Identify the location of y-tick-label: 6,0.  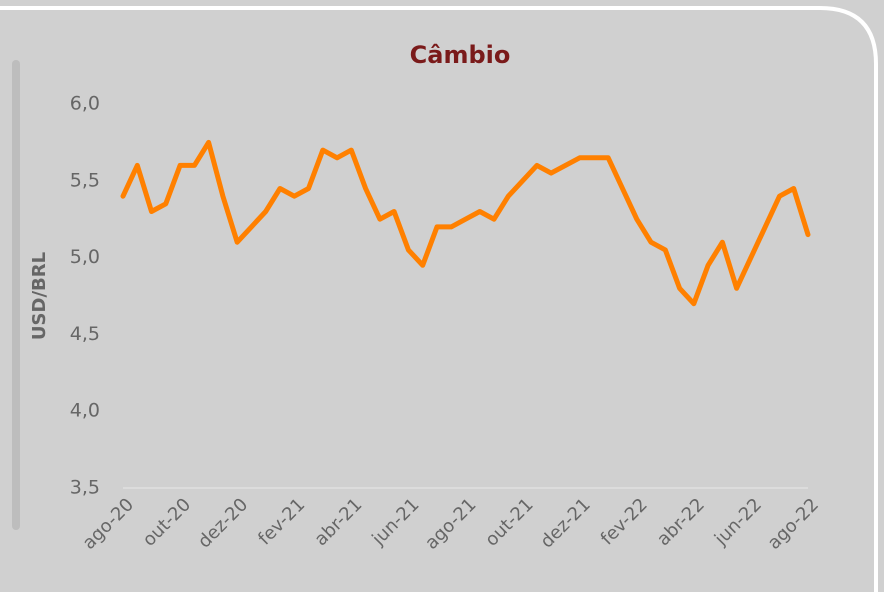
(85, 104).